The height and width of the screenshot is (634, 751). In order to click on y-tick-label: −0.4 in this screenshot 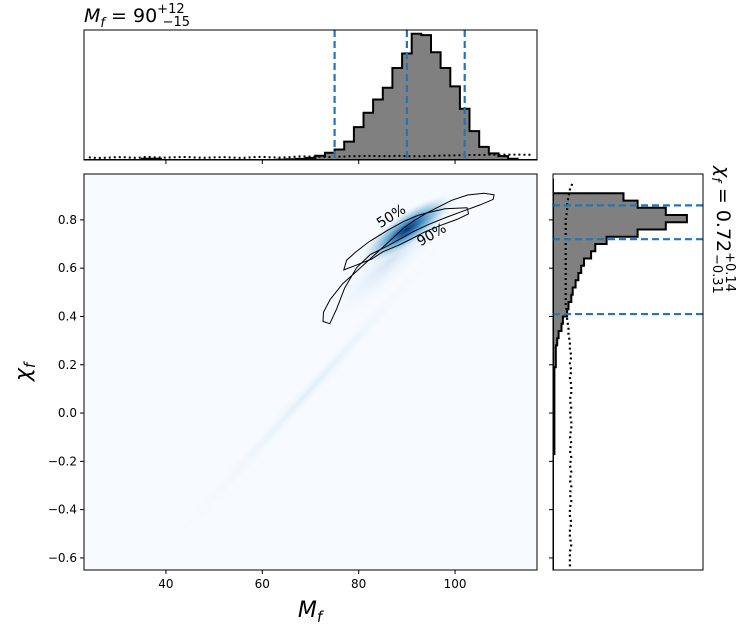, I will do `click(62, 510)`.